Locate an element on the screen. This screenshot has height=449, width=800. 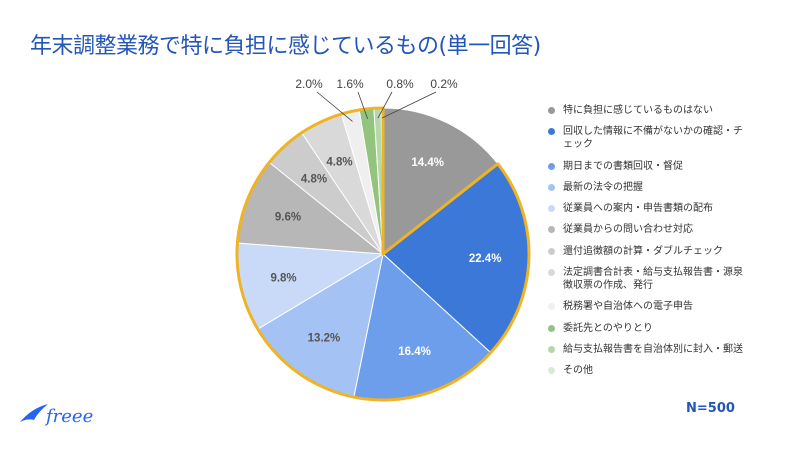
data-label: 2.0% is located at coordinates (309, 84).